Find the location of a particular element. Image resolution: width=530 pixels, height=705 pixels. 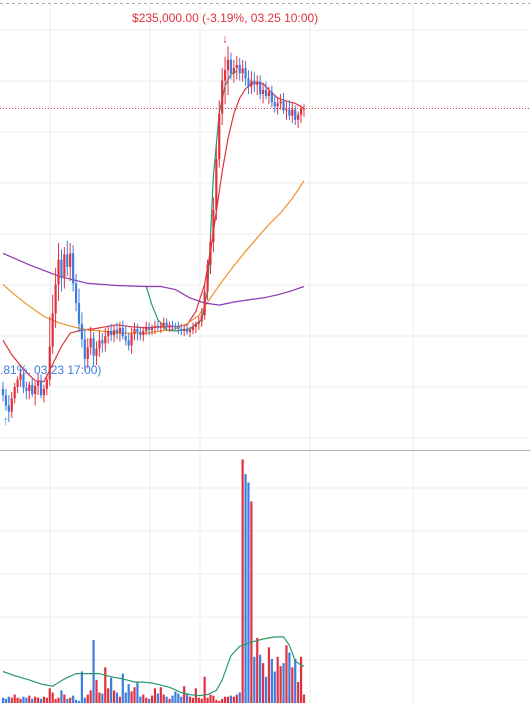

high-arrow-icon: ↓ is located at coordinates (225, 38).